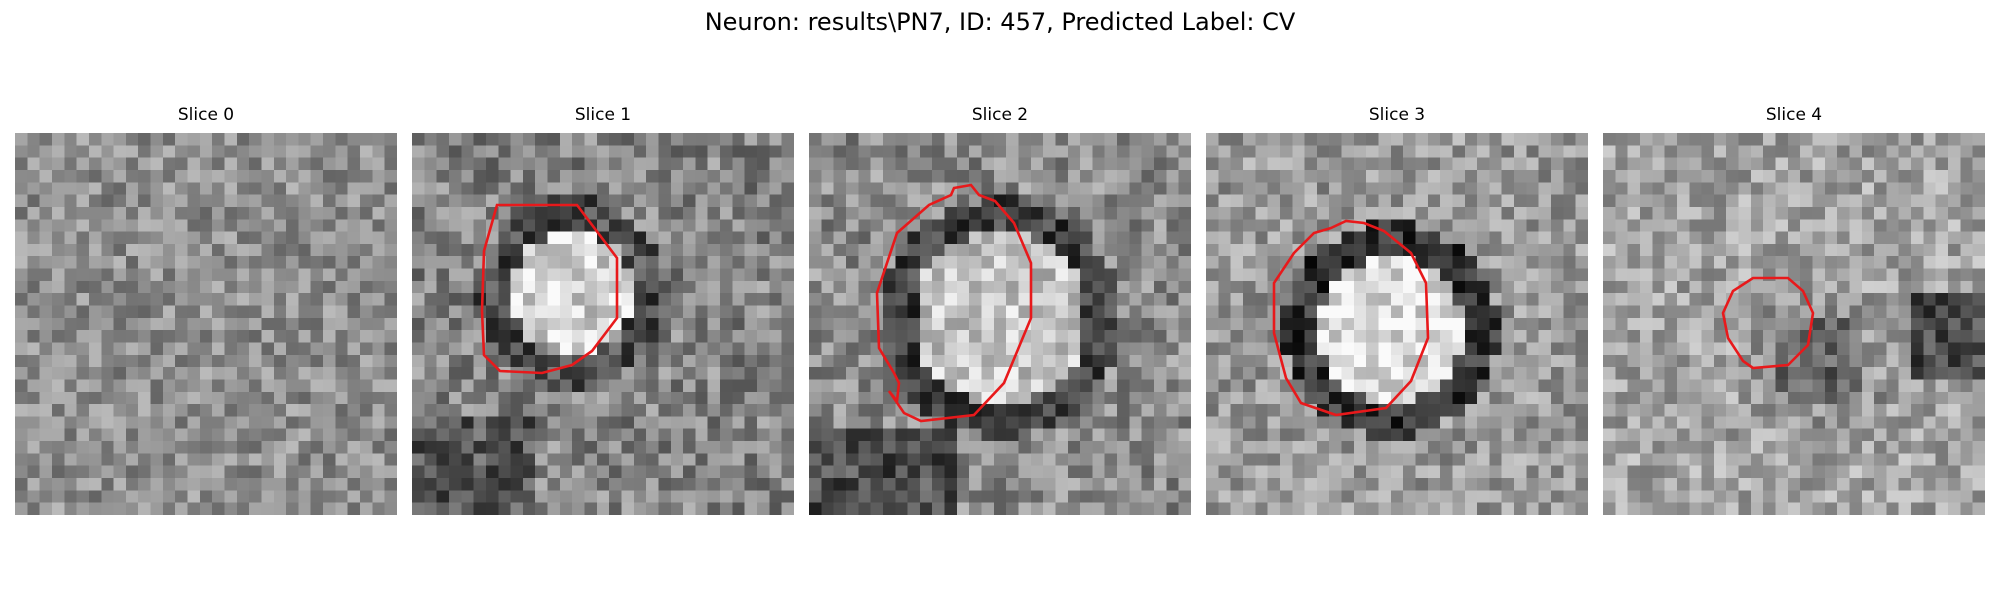 The width and height of the screenshot is (2000, 600). Describe the element at coordinates (1397, 115) in the screenshot. I see `slice-title-3: Slice 3` at that location.